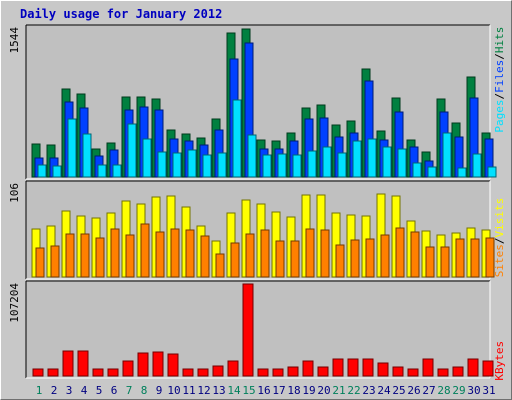 The height and width of the screenshot is (400, 512). Describe the element at coordinates (39, 390) in the screenshot. I see `x-tick-day-1: 1` at that location.